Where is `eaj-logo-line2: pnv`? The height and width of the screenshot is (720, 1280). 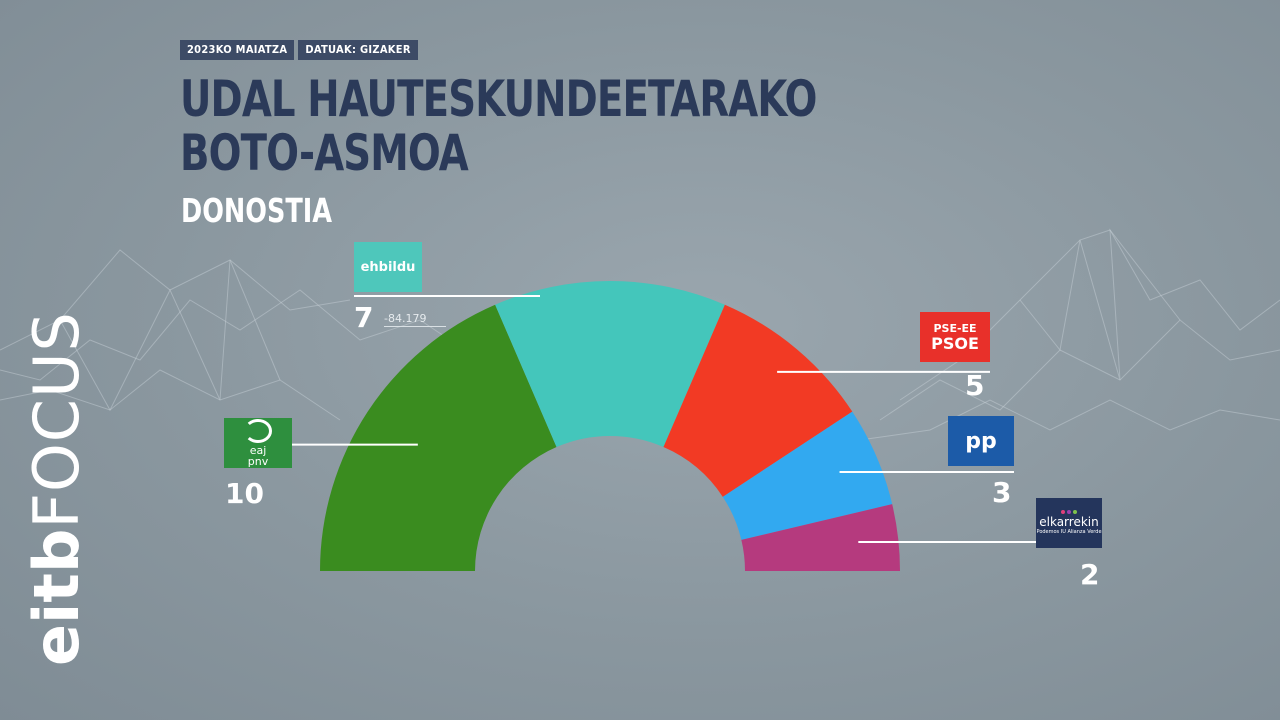 eaj-logo-line2: pnv is located at coordinates (258, 461).